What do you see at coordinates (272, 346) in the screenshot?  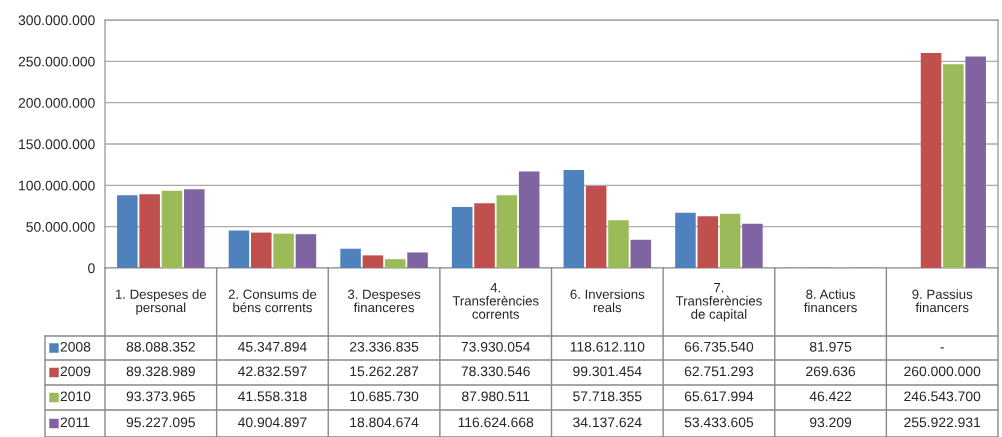 I see `data-label: 45.347.894` at bounding box center [272, 346].